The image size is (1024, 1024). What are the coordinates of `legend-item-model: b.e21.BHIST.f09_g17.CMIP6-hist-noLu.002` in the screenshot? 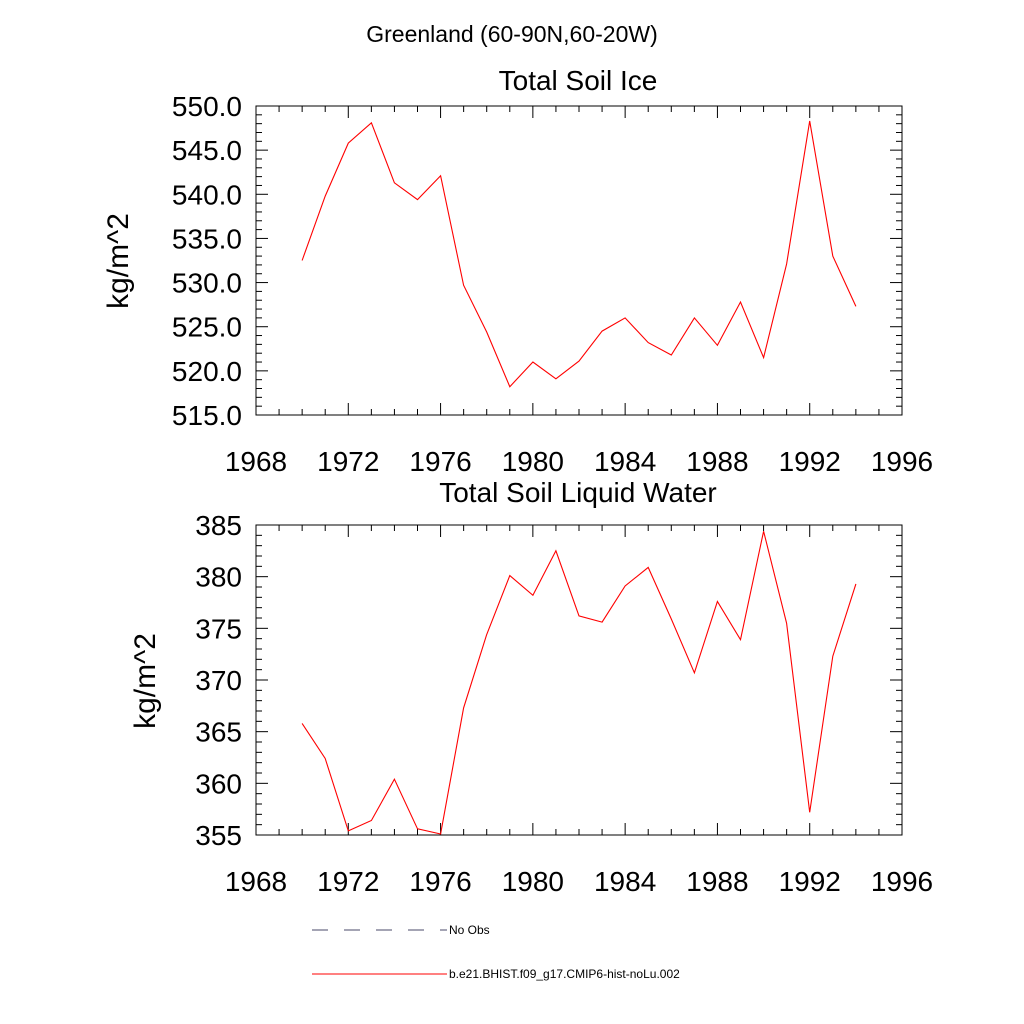 It's located at (496, 974).